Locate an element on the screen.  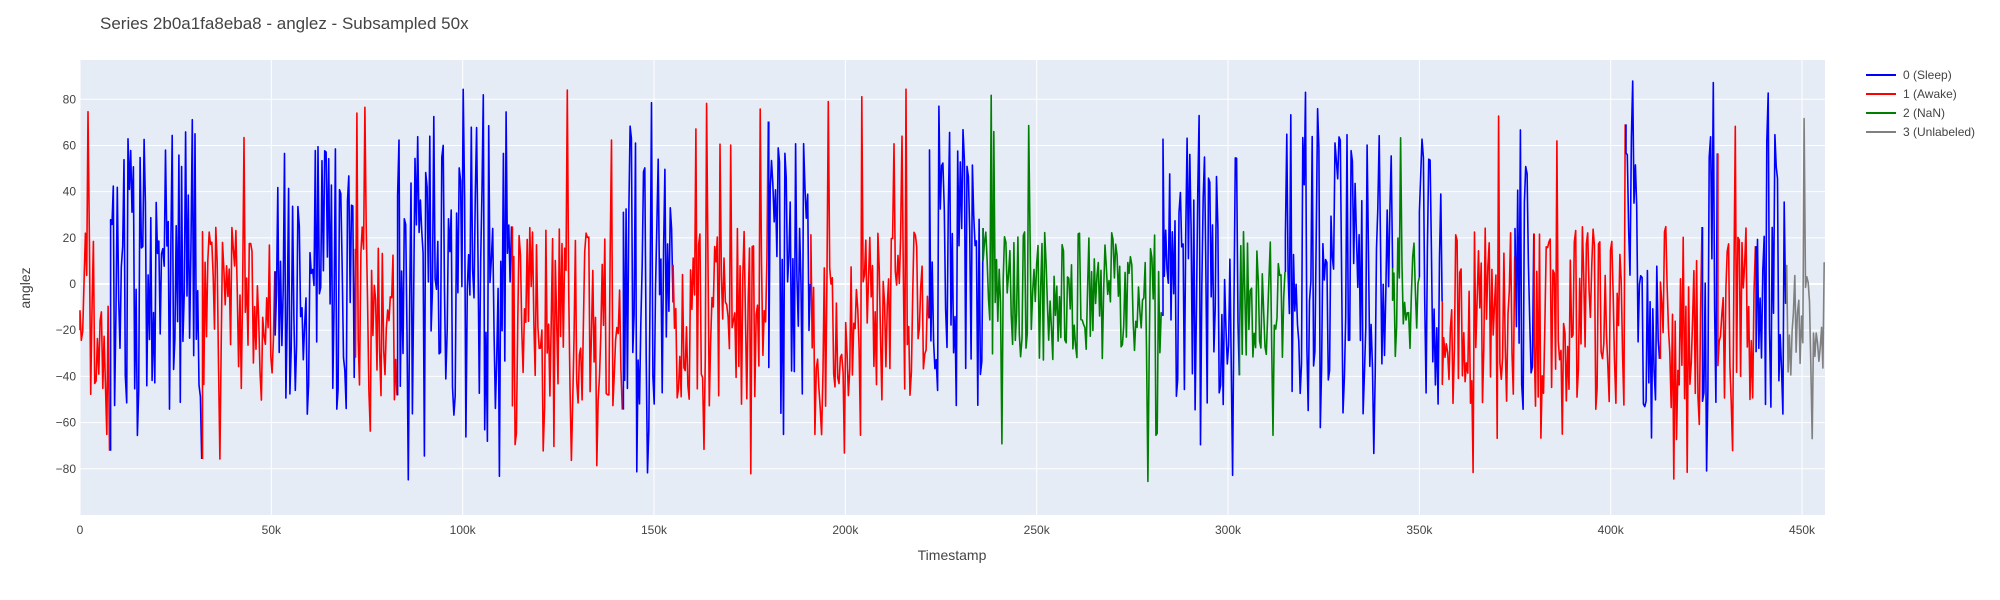
legend-item: 3 (Unlabeled) is located at coordinates (1920, 132).